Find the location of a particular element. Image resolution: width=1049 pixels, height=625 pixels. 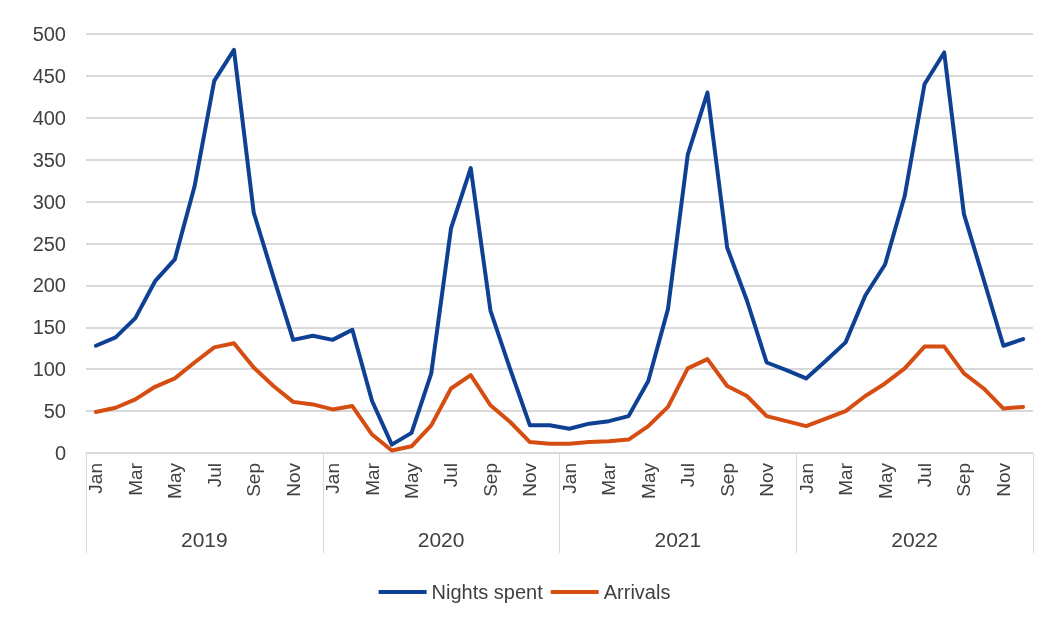

y-tick-label: 0 is located at coordinates (60, 453).